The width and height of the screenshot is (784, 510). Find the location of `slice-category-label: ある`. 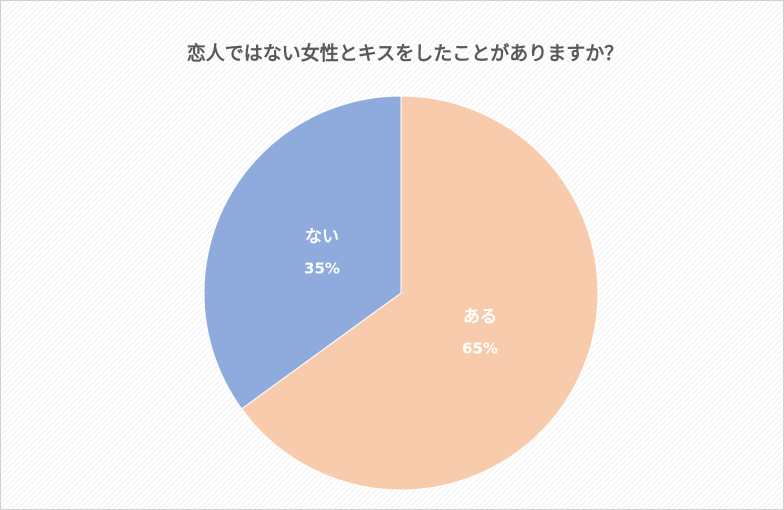

slice-category-label: ある is located at coordinates (480, 317).